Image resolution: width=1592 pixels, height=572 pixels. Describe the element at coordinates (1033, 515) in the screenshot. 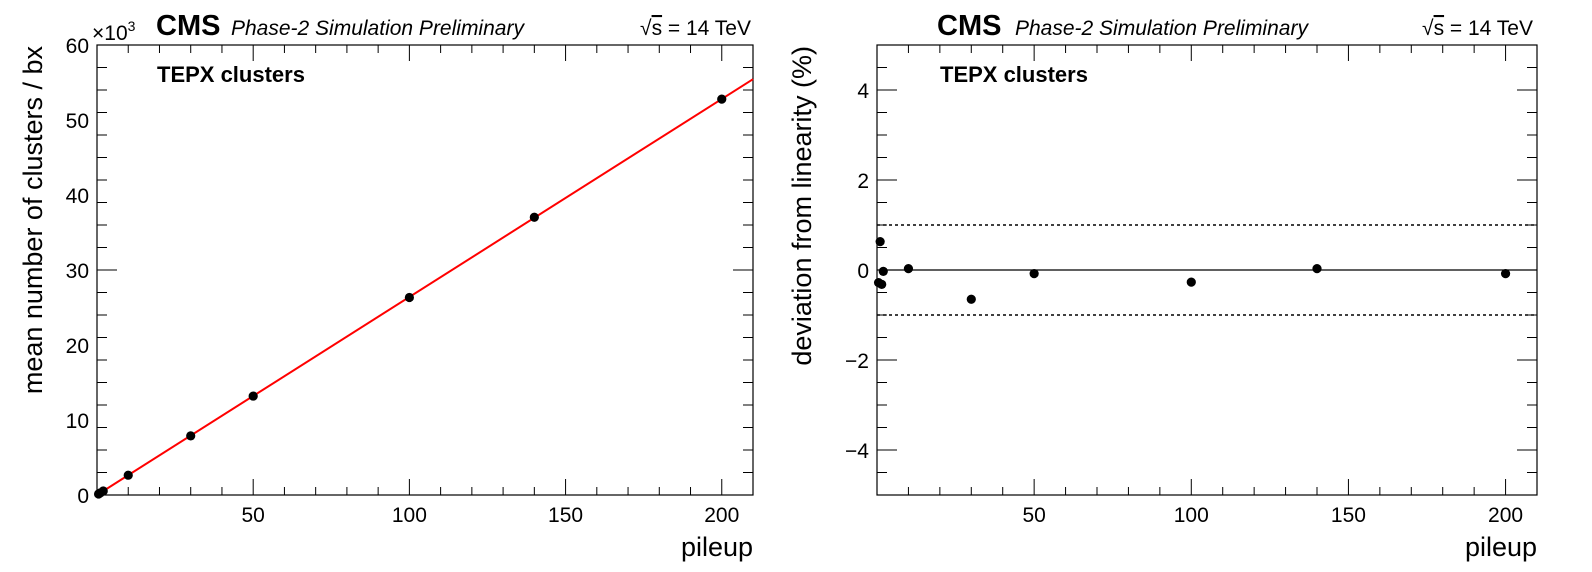

I see `right-x-tick-label: 50` at that location.